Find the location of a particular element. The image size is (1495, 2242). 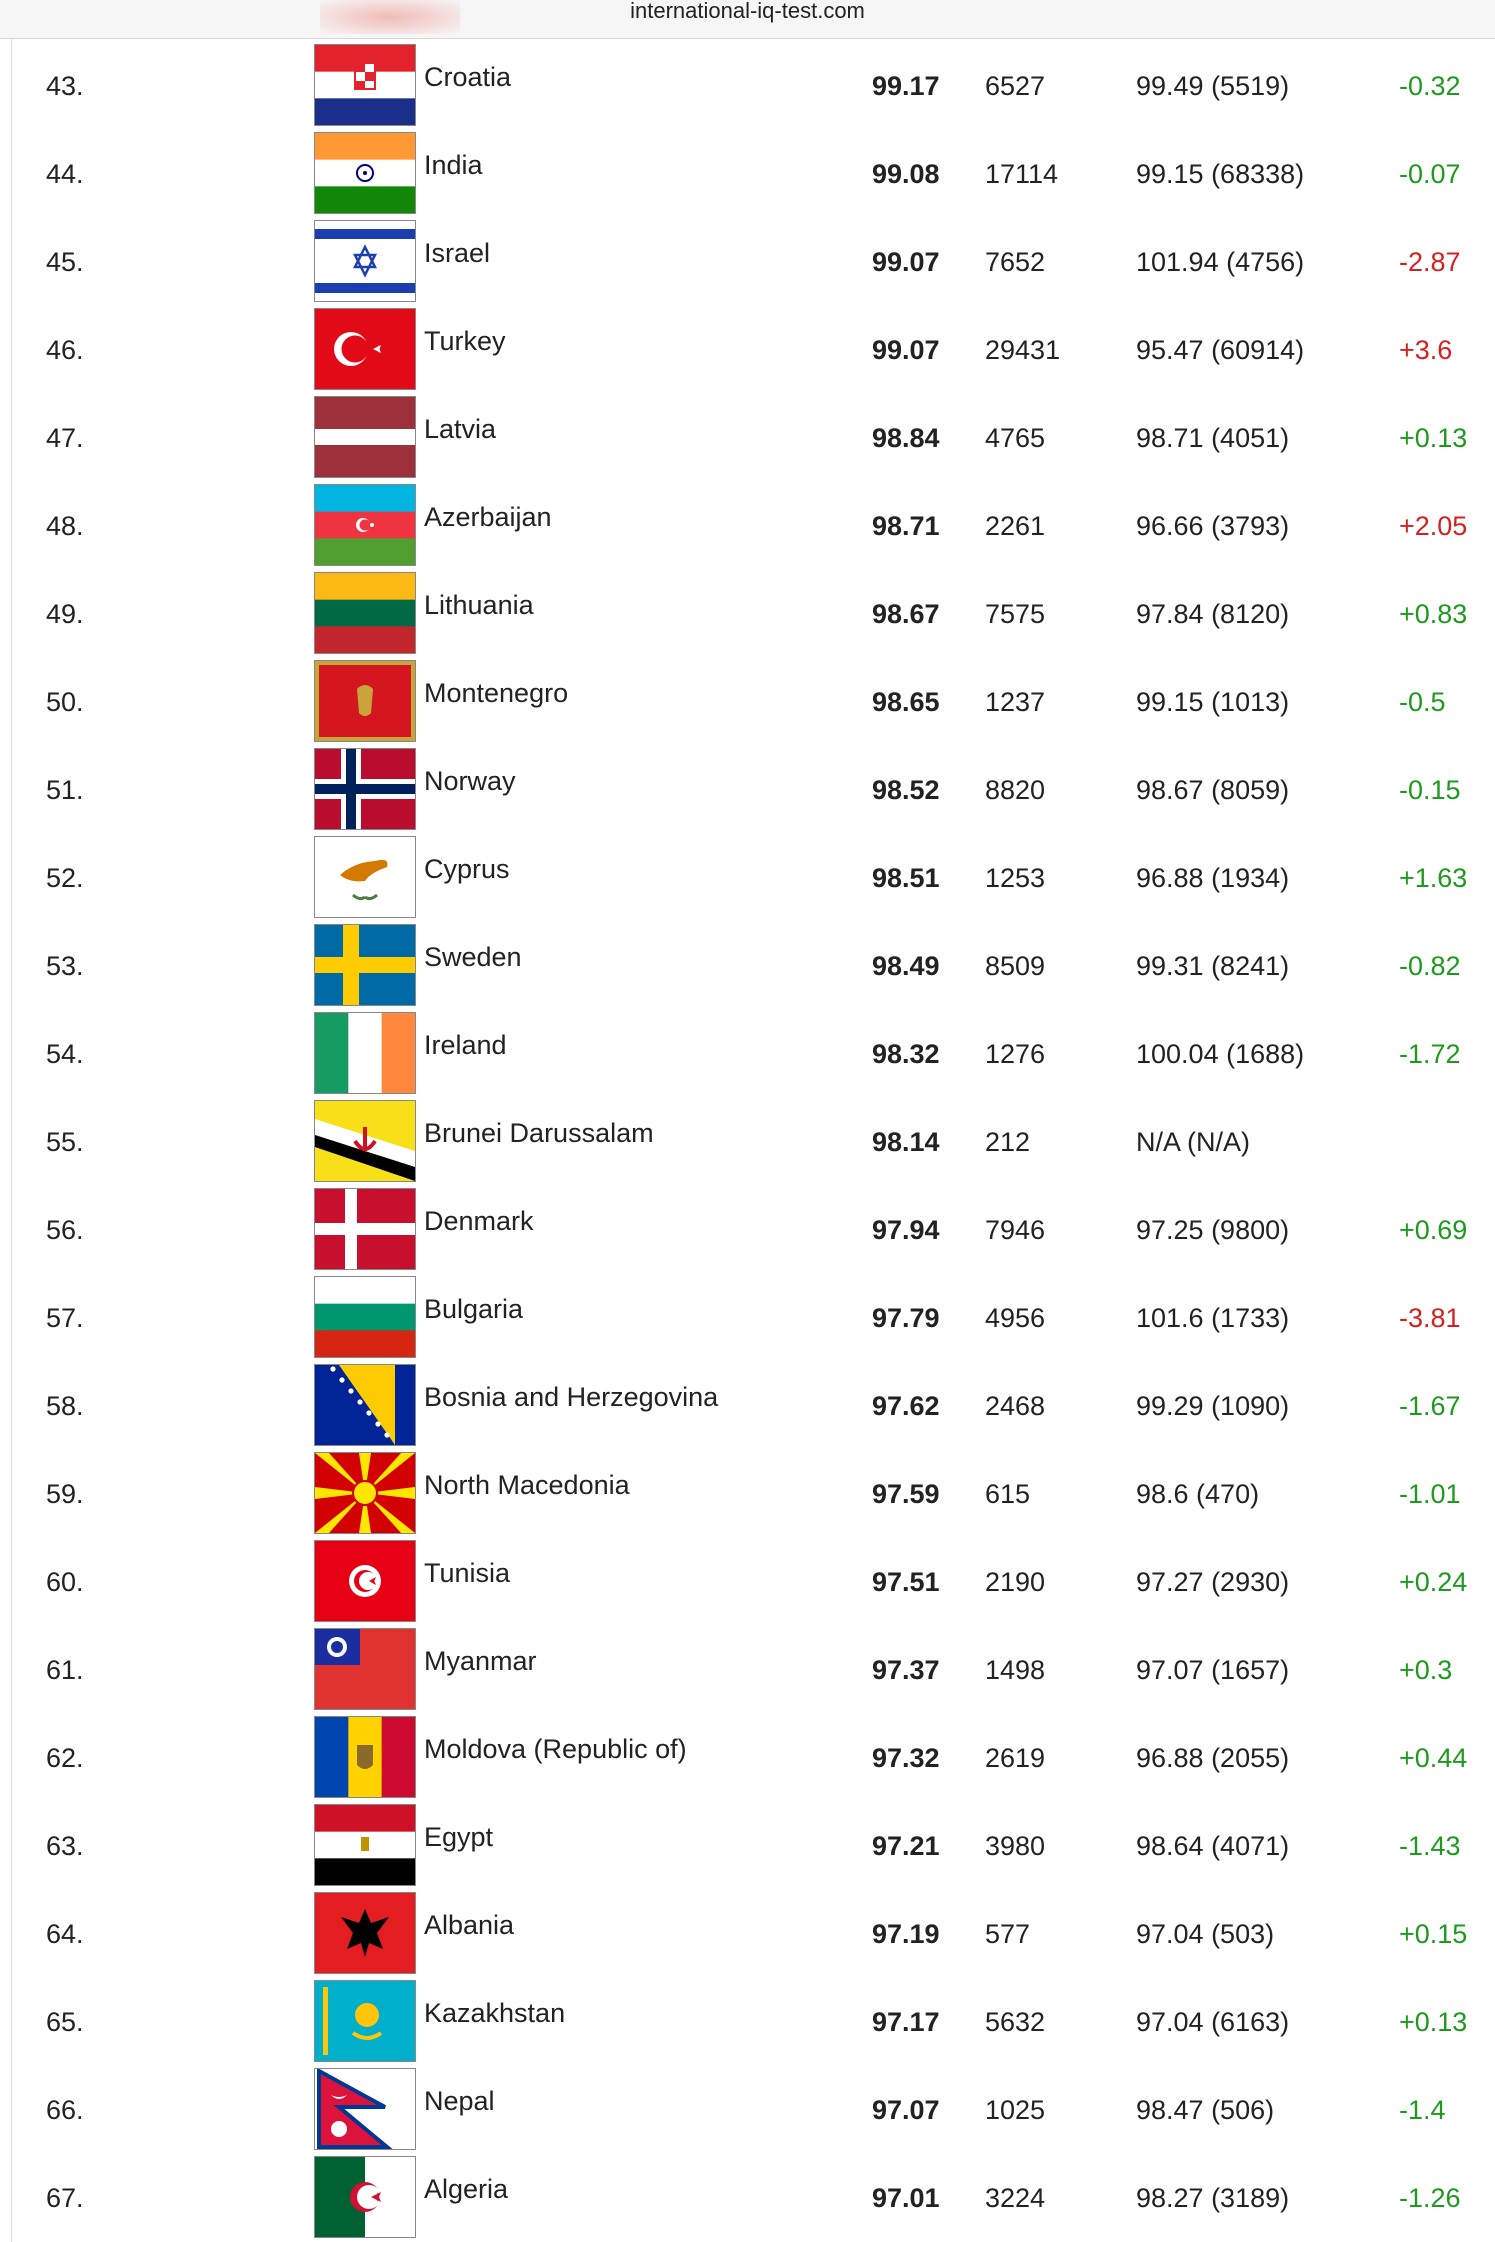

score: 98.65 is located at coordinates (906, 702).